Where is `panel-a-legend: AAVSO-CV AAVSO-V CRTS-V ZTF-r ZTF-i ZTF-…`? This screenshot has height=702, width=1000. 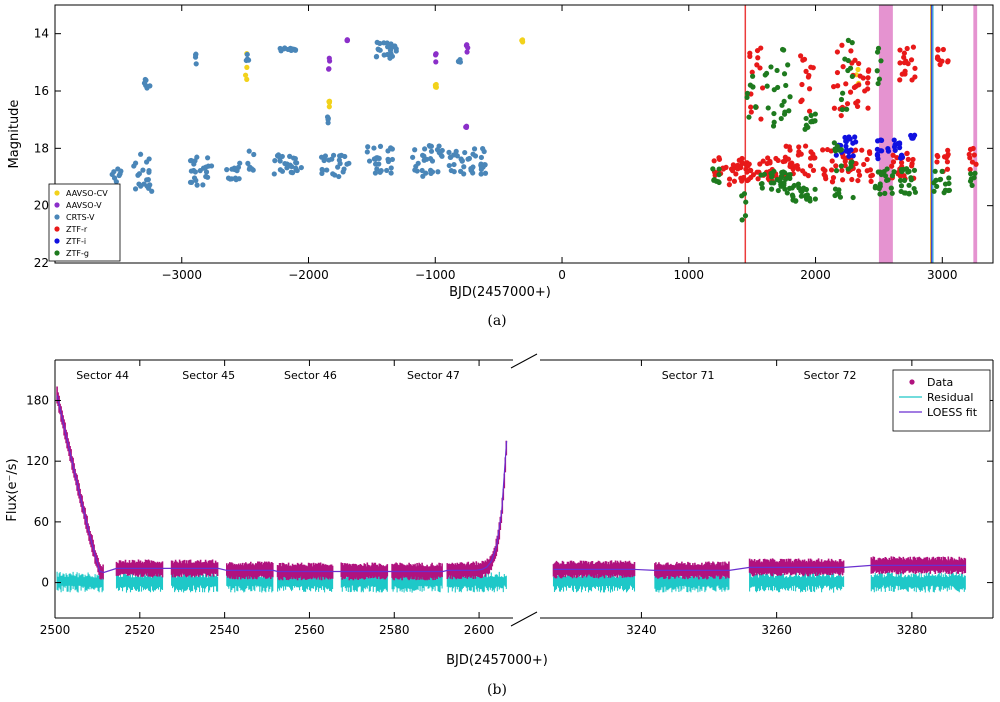 panel-a-legend: AAVSO-CV AAVSO-V CRTS-V ZTF-r ZTF-i ZTF-… is located at coordinates (84, 222).